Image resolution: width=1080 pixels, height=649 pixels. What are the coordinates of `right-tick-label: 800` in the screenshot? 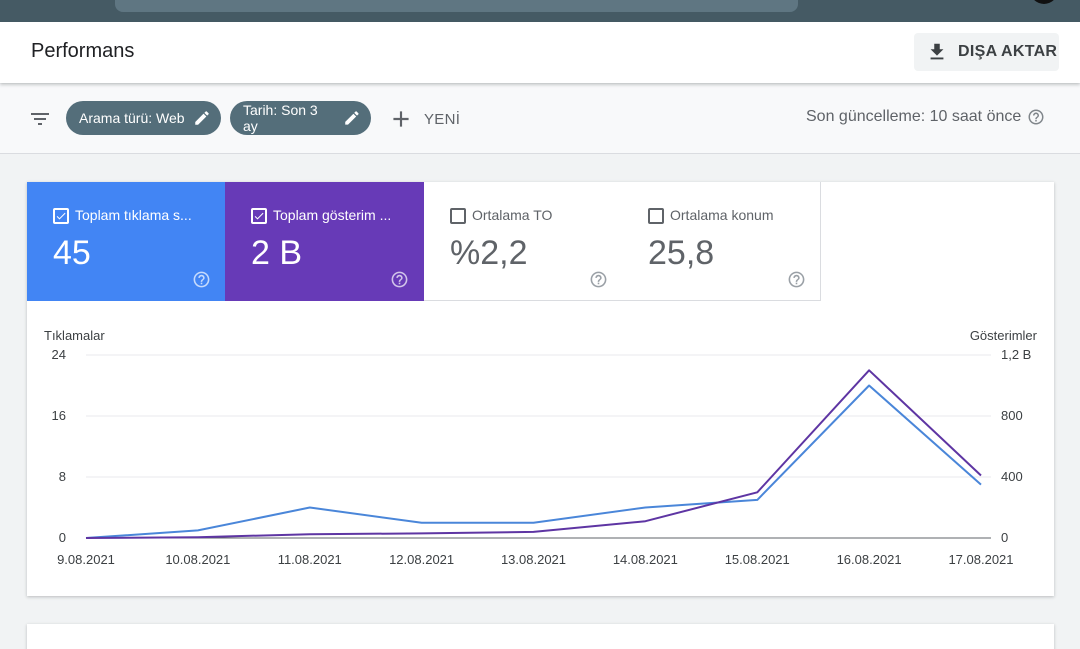 It's located at (1012, 415).